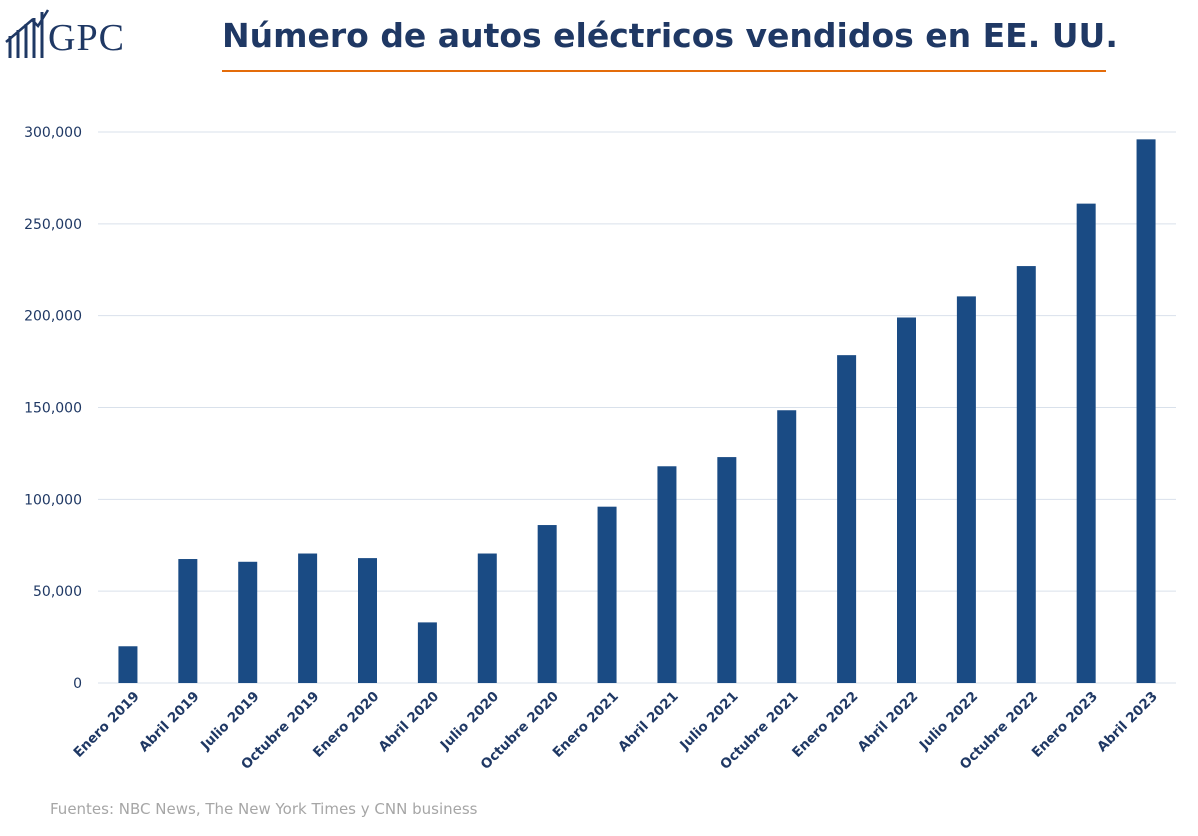  I want to click on logo-columns-icon, so click(27, 33).